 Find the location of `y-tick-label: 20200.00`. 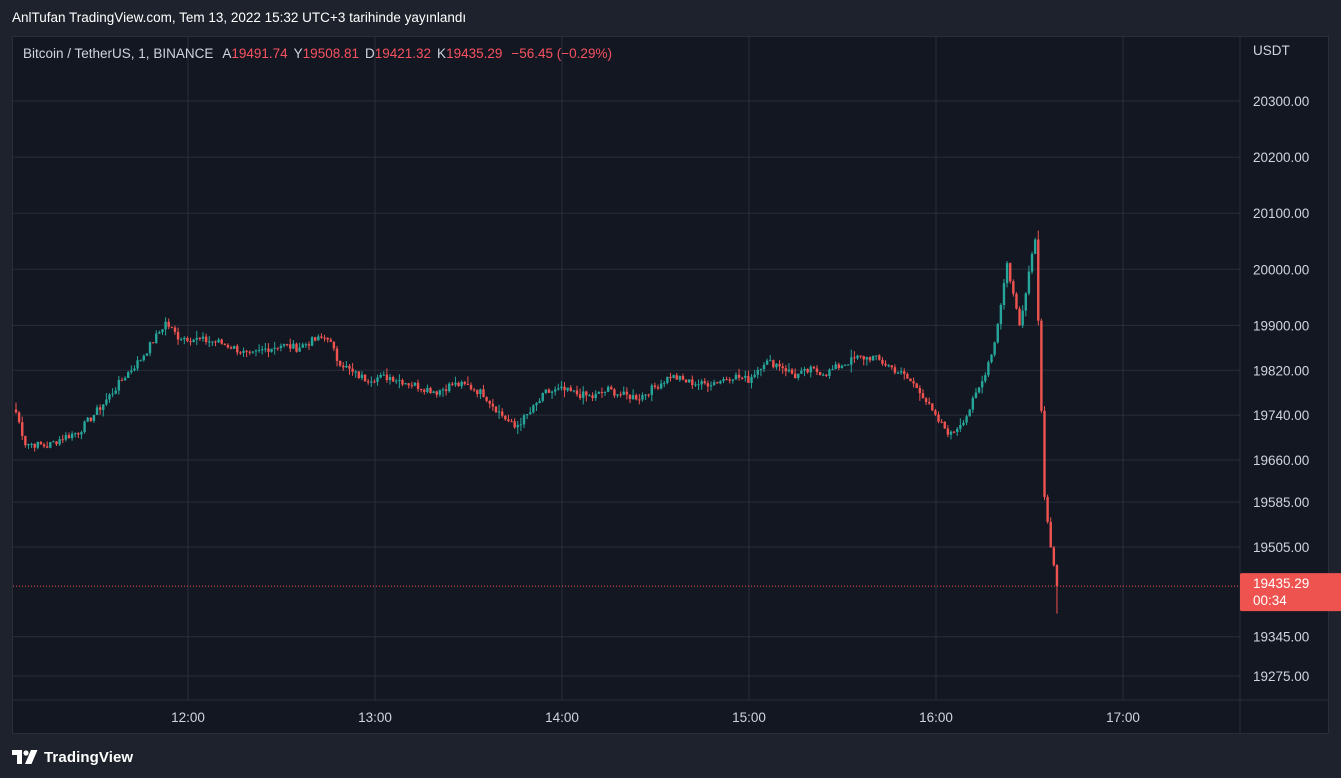

y-tick-label: 20200.00 is located at coordinates (1281, 157).